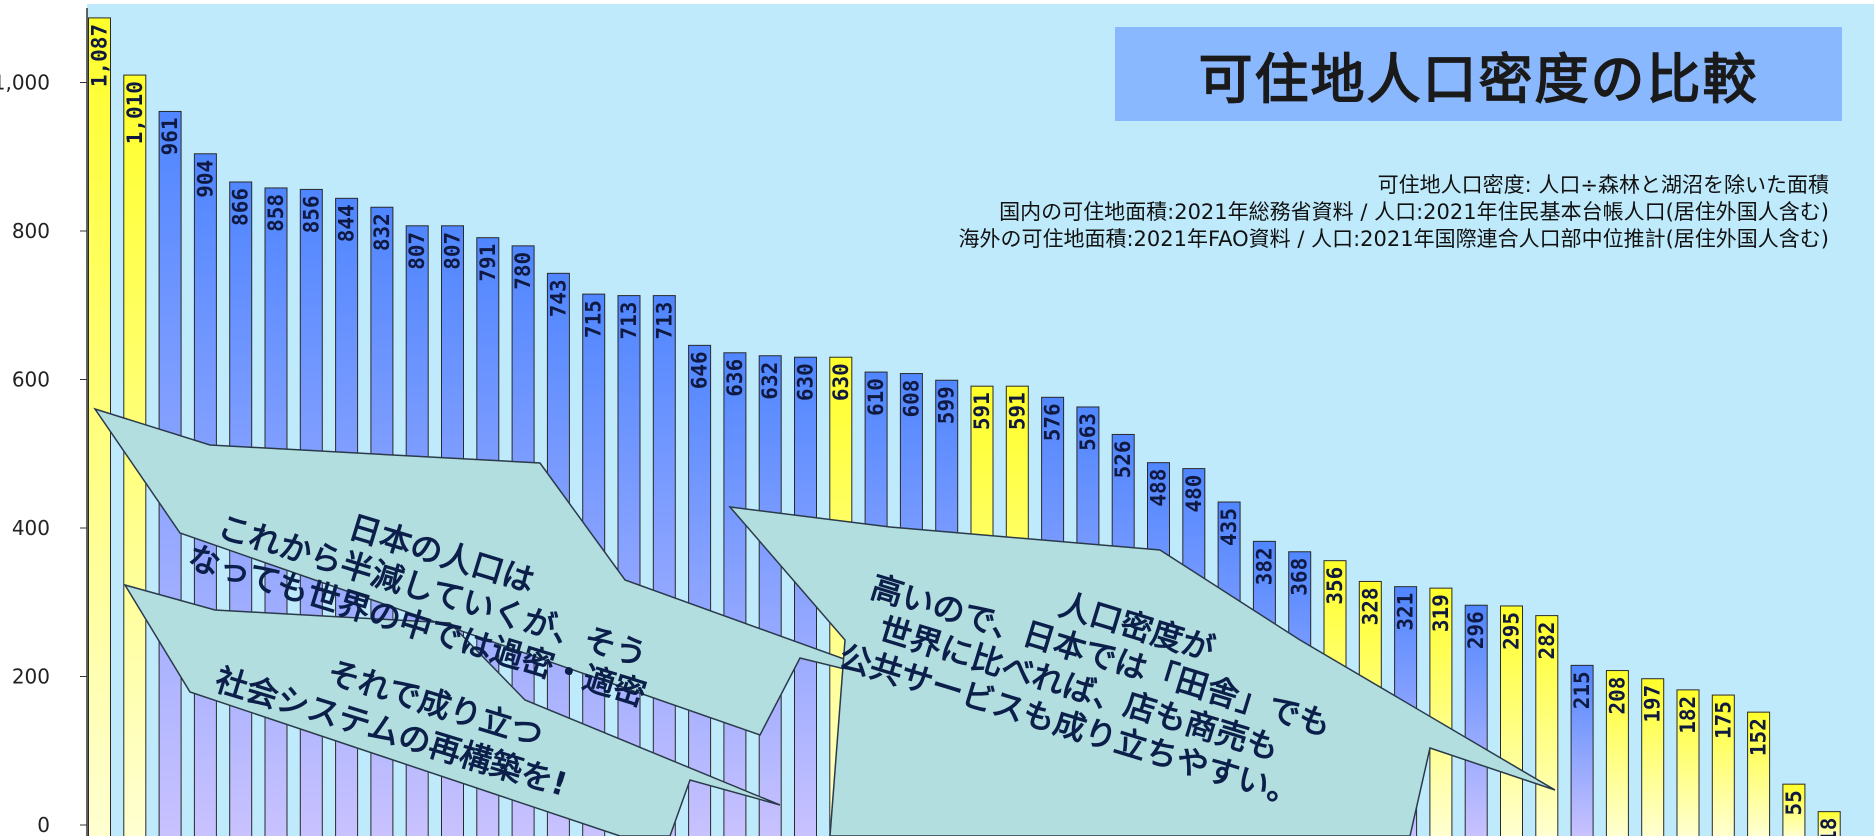 This screenshot has height=836, width=1874. Describe the element at coordinates (205, 179) in the screenshot. I see `bar-value-label: 904` at that location.